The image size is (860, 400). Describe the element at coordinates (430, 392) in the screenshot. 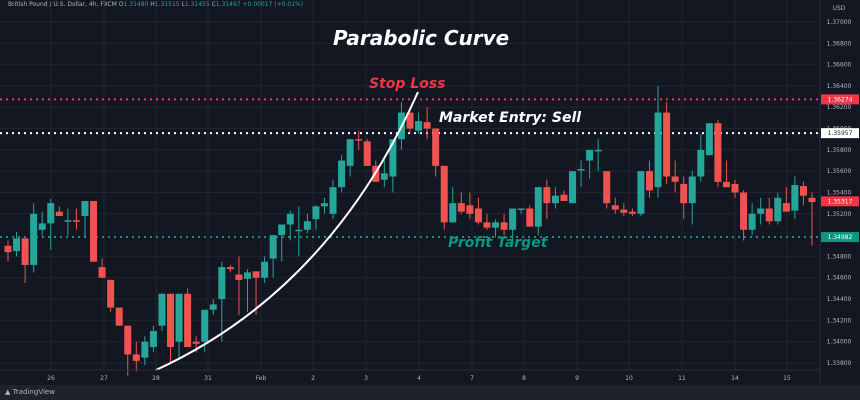

I see `footer-bar` at that location.